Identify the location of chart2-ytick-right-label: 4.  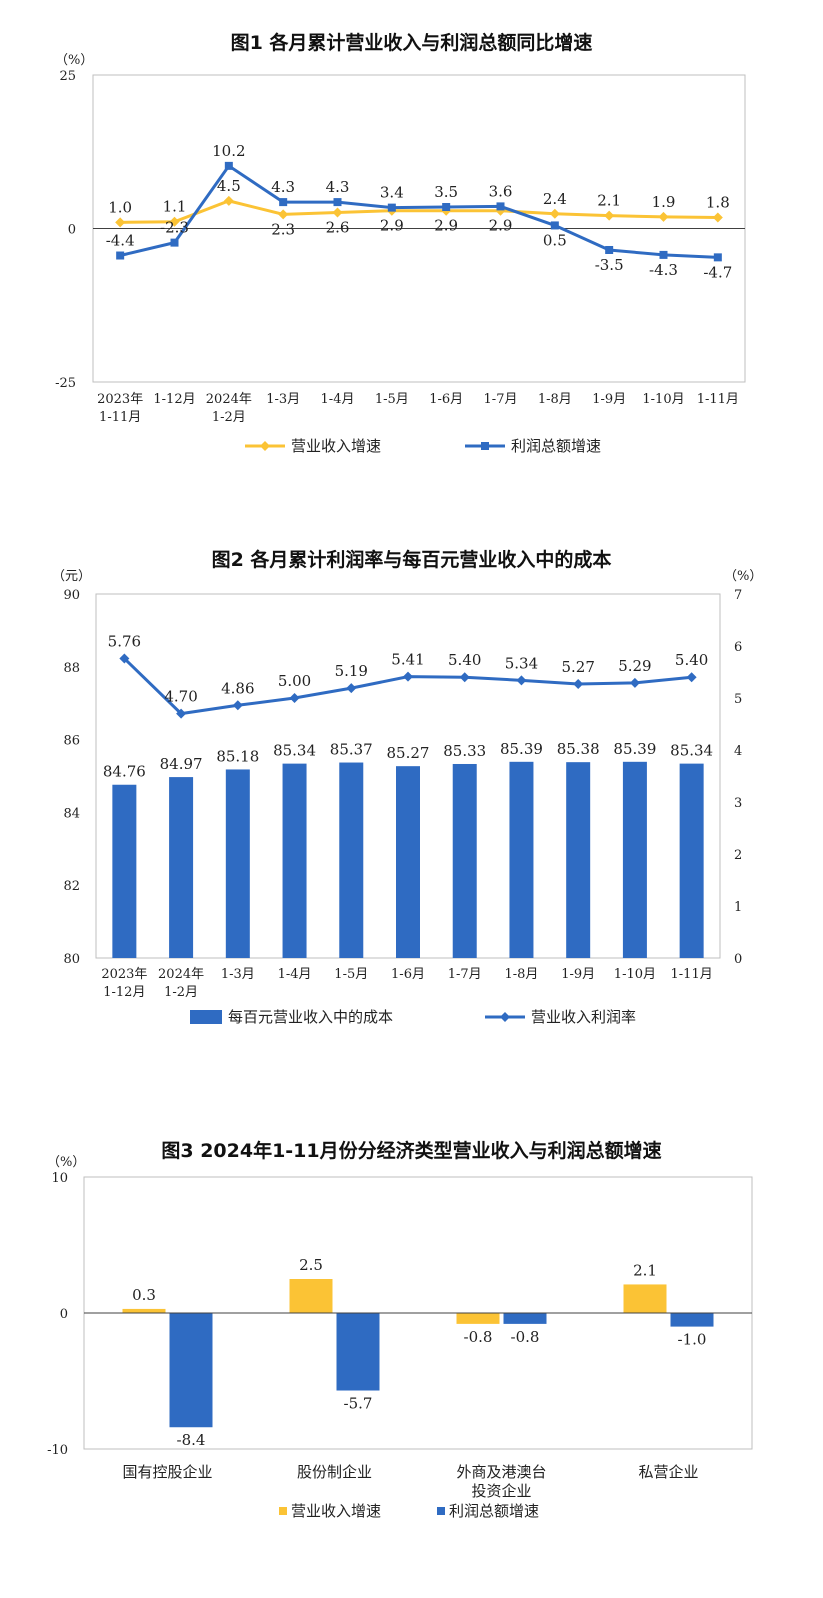
(738, 751).